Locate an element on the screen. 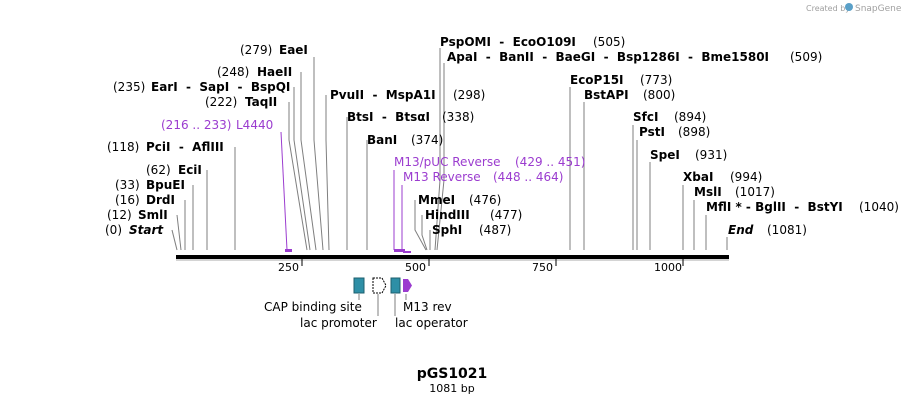 Image resolution: width=904 pixels, height=404 pixels. snapgene-logo-icon is located at coordinates (849, 7).